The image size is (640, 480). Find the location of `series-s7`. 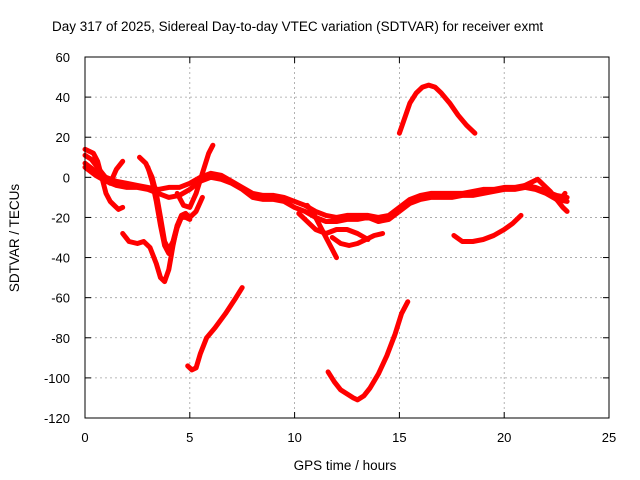

series-s7 is located at coordinates (162, 239).